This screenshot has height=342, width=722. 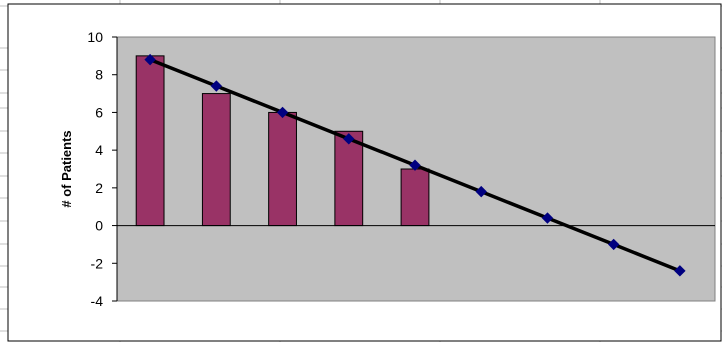 I want to click on y-tick-label: 2, so click(x=99, y=188).